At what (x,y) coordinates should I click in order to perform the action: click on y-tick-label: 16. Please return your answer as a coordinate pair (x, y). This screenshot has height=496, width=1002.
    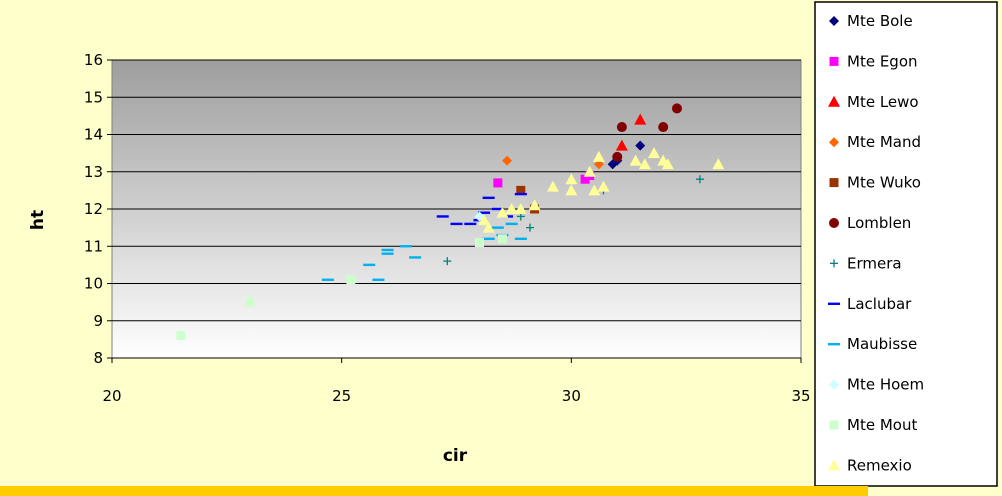
    Looking at the image, I should click on (93, 60).